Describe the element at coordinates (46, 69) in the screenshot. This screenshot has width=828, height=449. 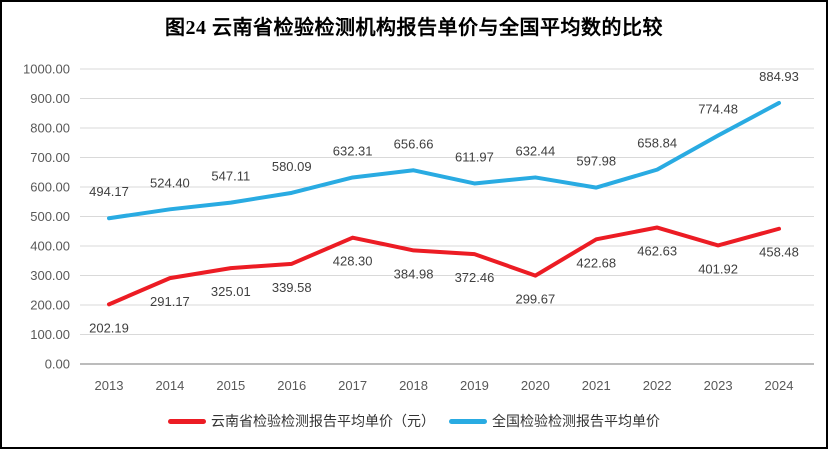
I see `y-tick-label: 1000.00` at that location.